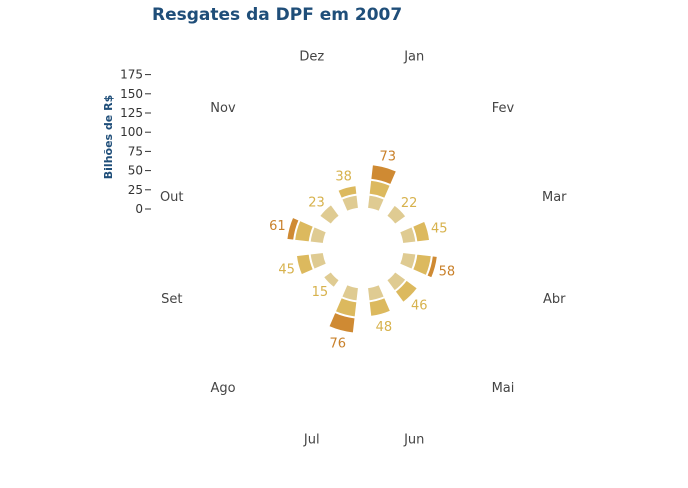 The width and height of the screenshot is (688, 488). What do you see at coordinates (503, 388) in the screenshot?
I see `month-label-mai: Mai` at bounding box center [503, 388].